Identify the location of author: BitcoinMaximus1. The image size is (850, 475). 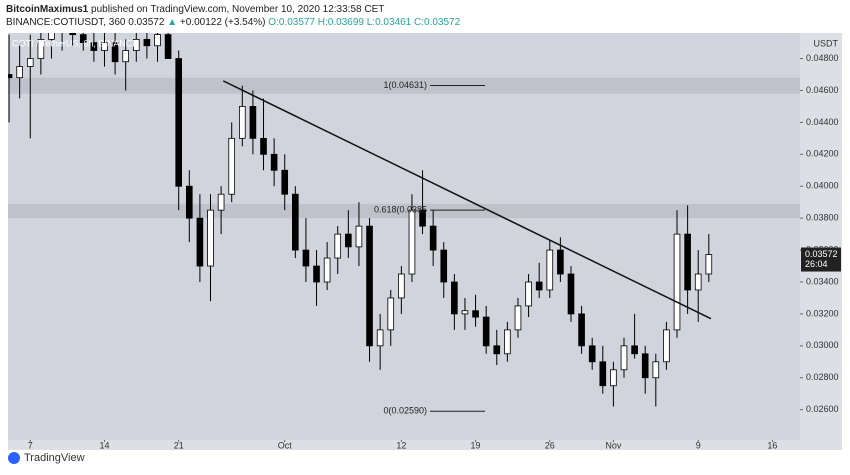
(47, 9).